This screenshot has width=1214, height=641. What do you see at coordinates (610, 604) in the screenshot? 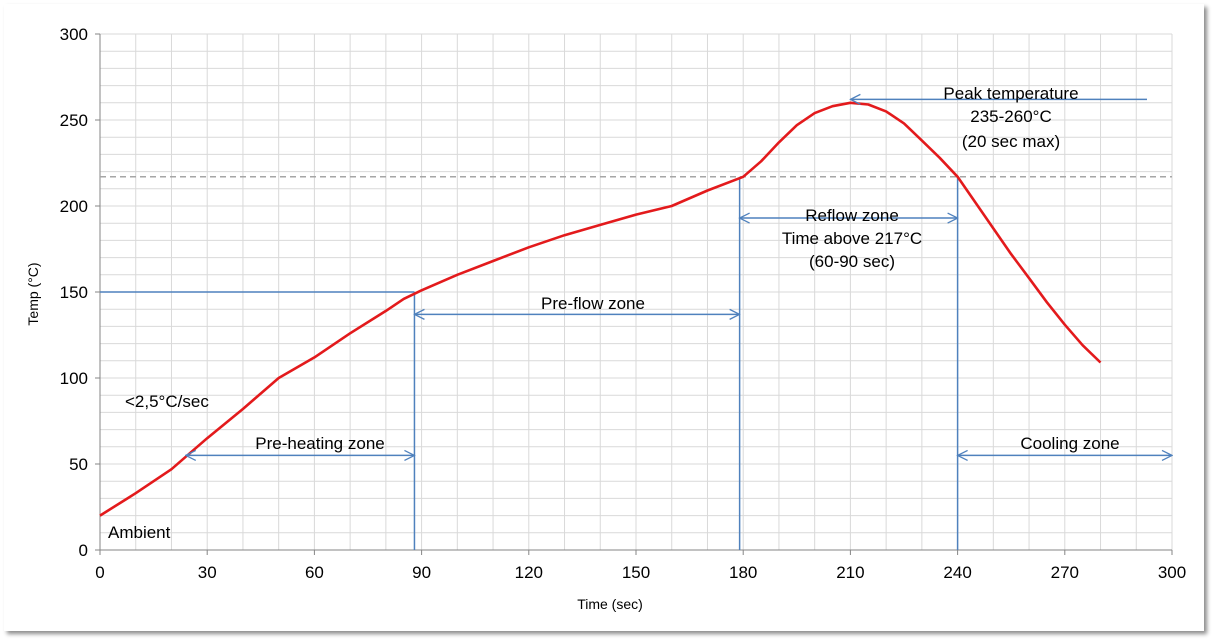
I see `x-axis-title: Time (sec)` at bounding box center [610, 604].